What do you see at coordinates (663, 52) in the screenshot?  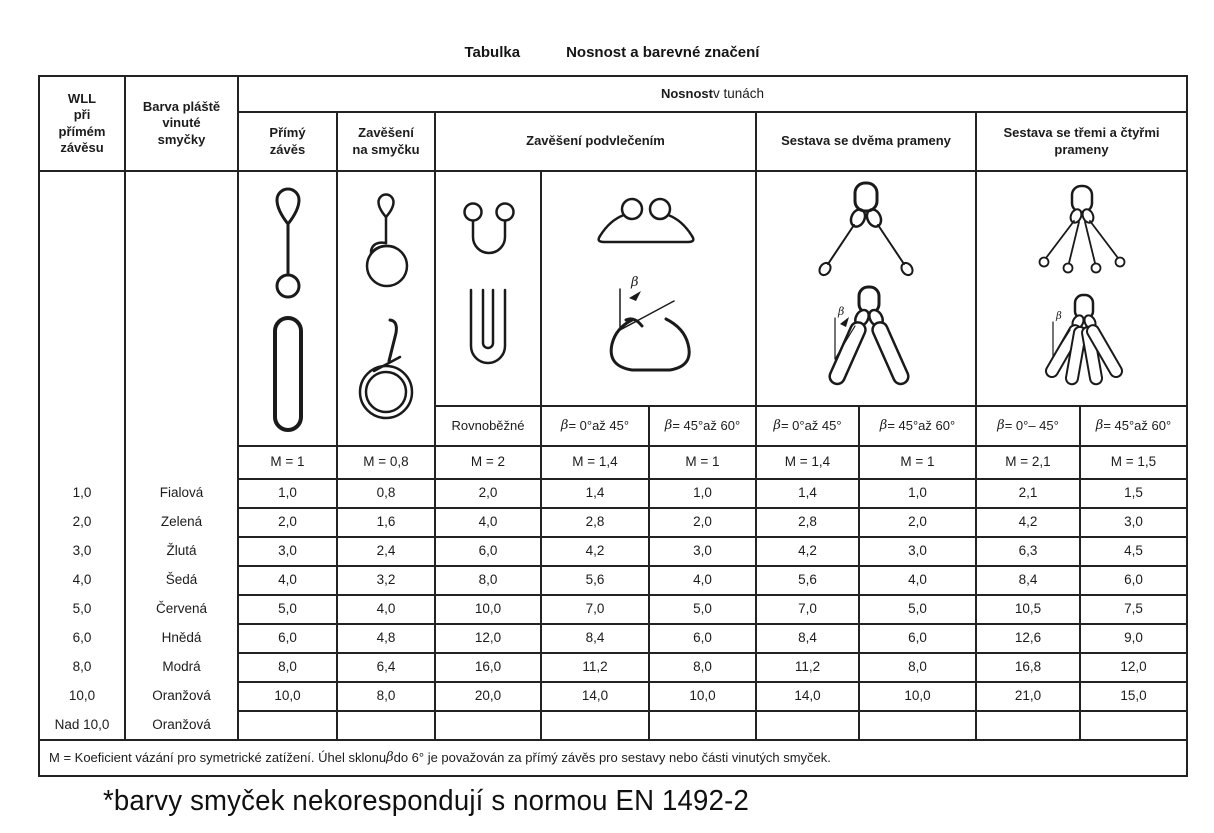 I see `table-title-caption: Nosnost a barevné značení` at bounding box center [663, 52].